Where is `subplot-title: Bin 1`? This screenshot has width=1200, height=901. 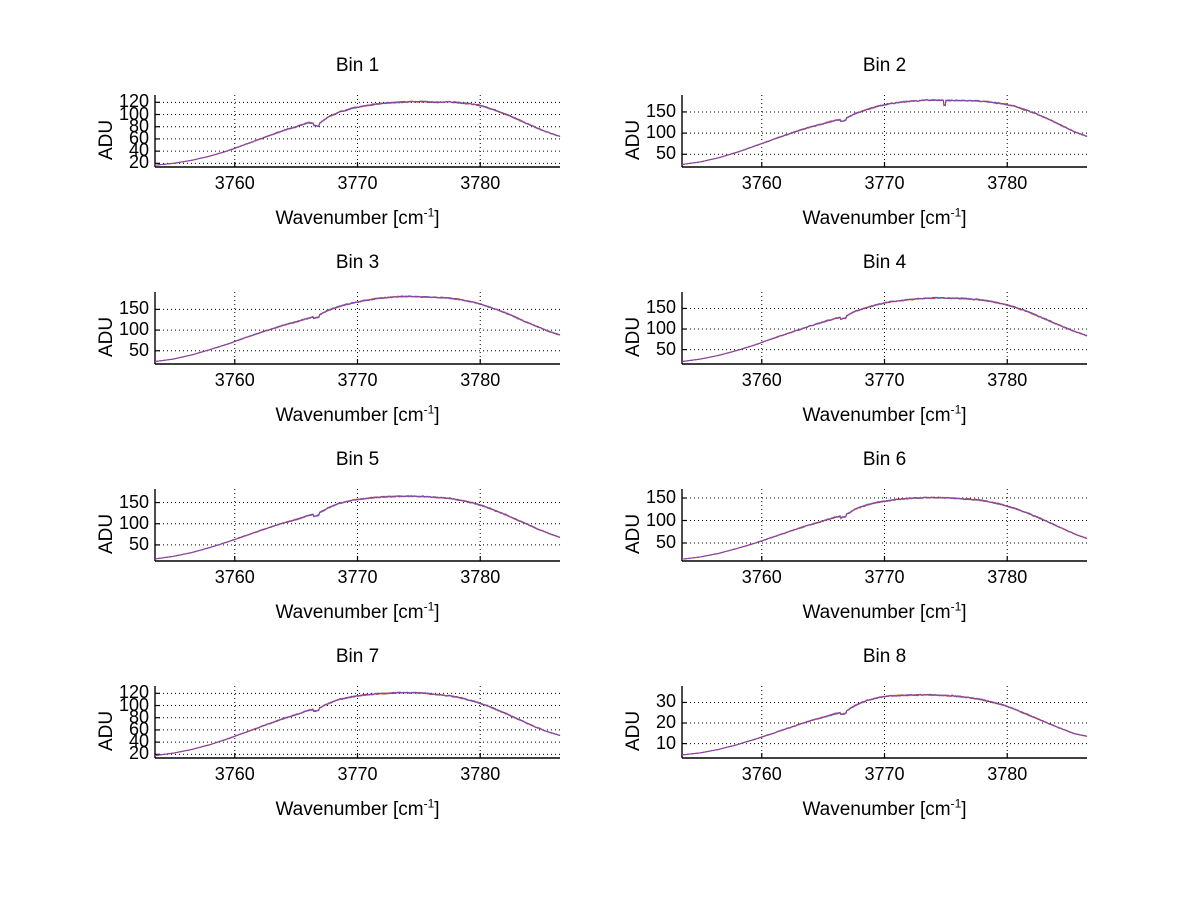 subplot-title: Bin 1 is located at coordinates (357, 65).